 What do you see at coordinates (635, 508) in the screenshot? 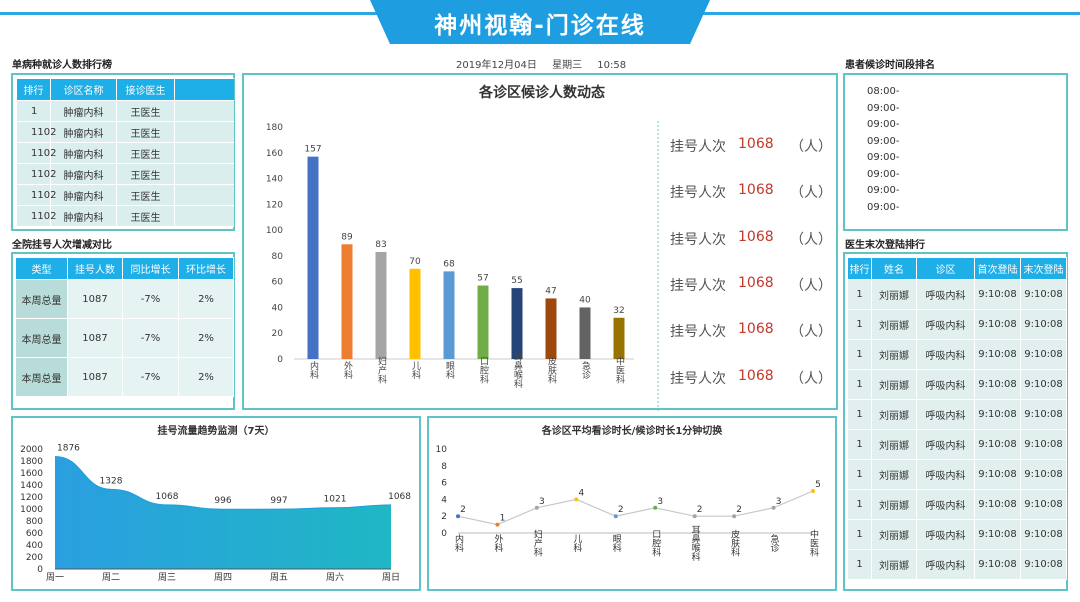
I see `series-line` at bounding box center [635, 508].